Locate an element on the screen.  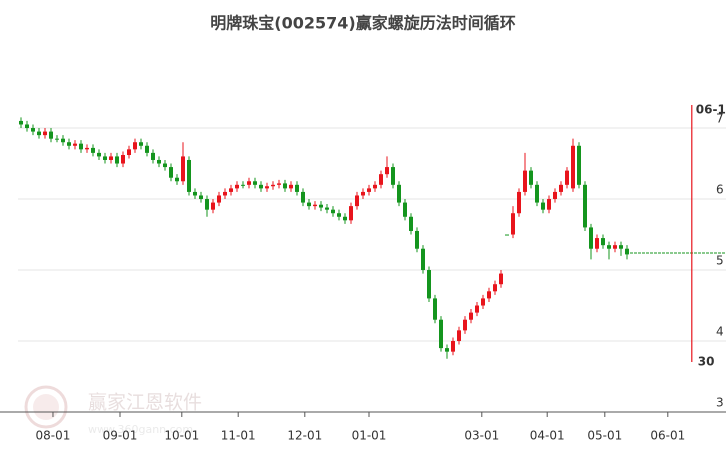
x-tick-label: 12-01 is located at coordinates (304, 436).